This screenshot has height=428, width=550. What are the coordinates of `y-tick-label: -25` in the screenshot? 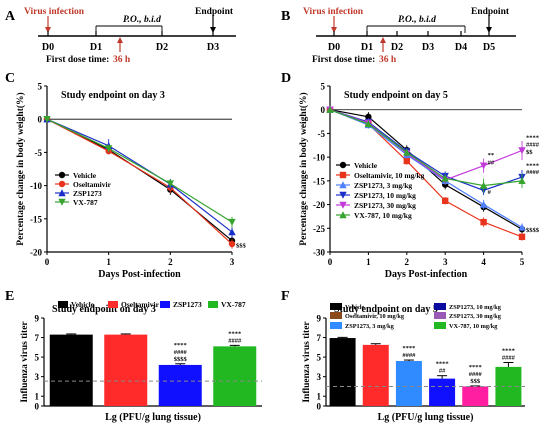 It's located at (319, 229).